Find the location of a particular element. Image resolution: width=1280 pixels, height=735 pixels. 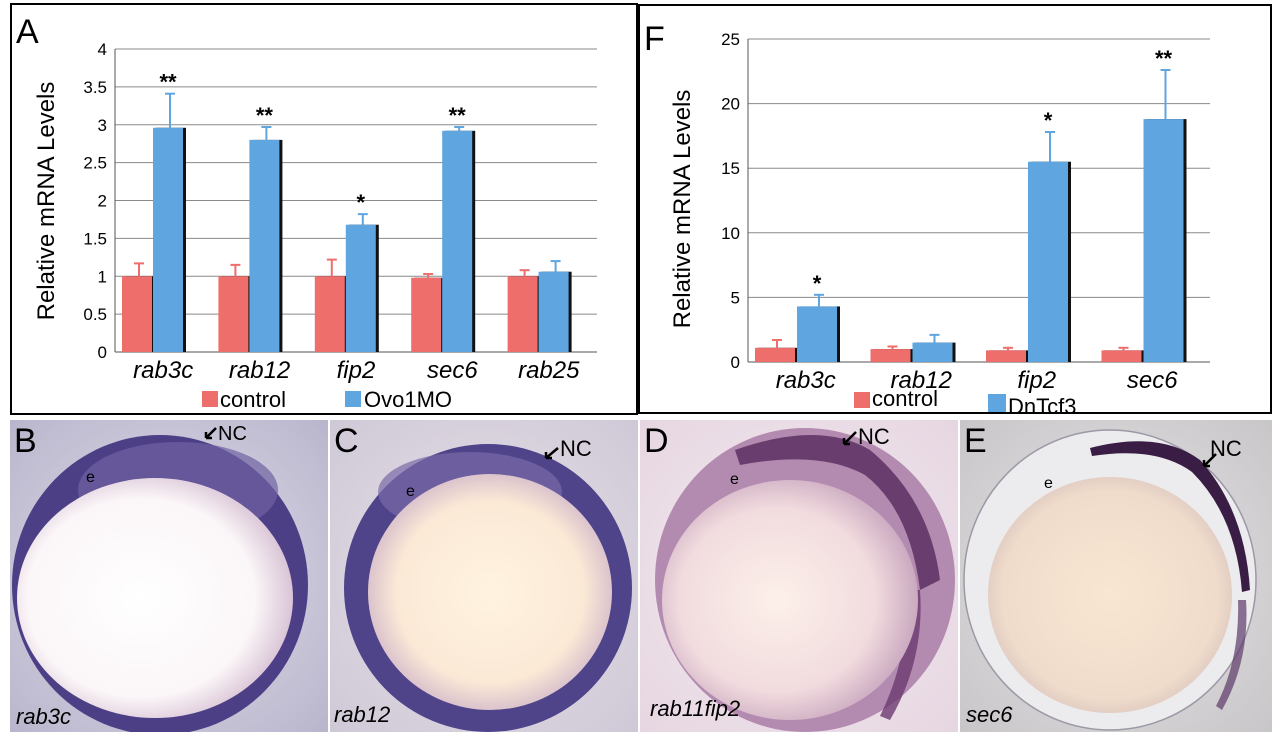

y-tick-label: 3 is located at coordinates (102, 125).